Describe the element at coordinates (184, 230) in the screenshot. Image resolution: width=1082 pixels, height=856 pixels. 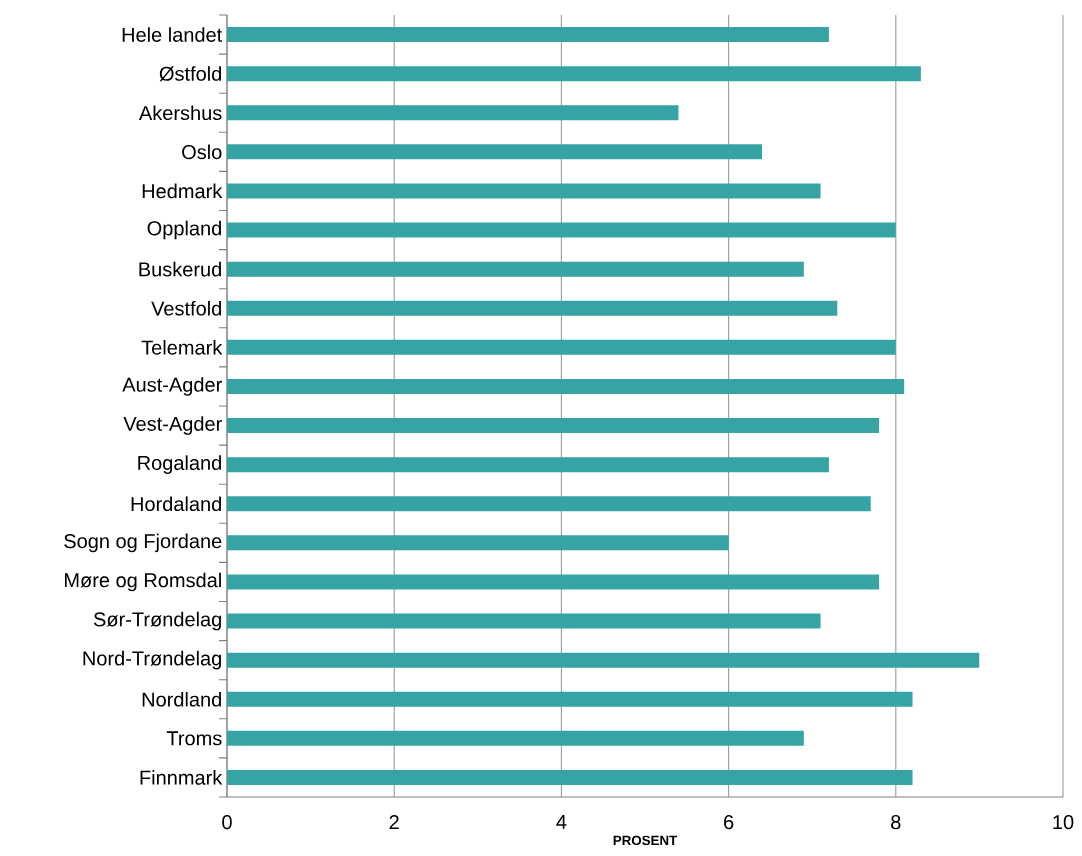
I see `y-tick-label: Oppland` at that location.